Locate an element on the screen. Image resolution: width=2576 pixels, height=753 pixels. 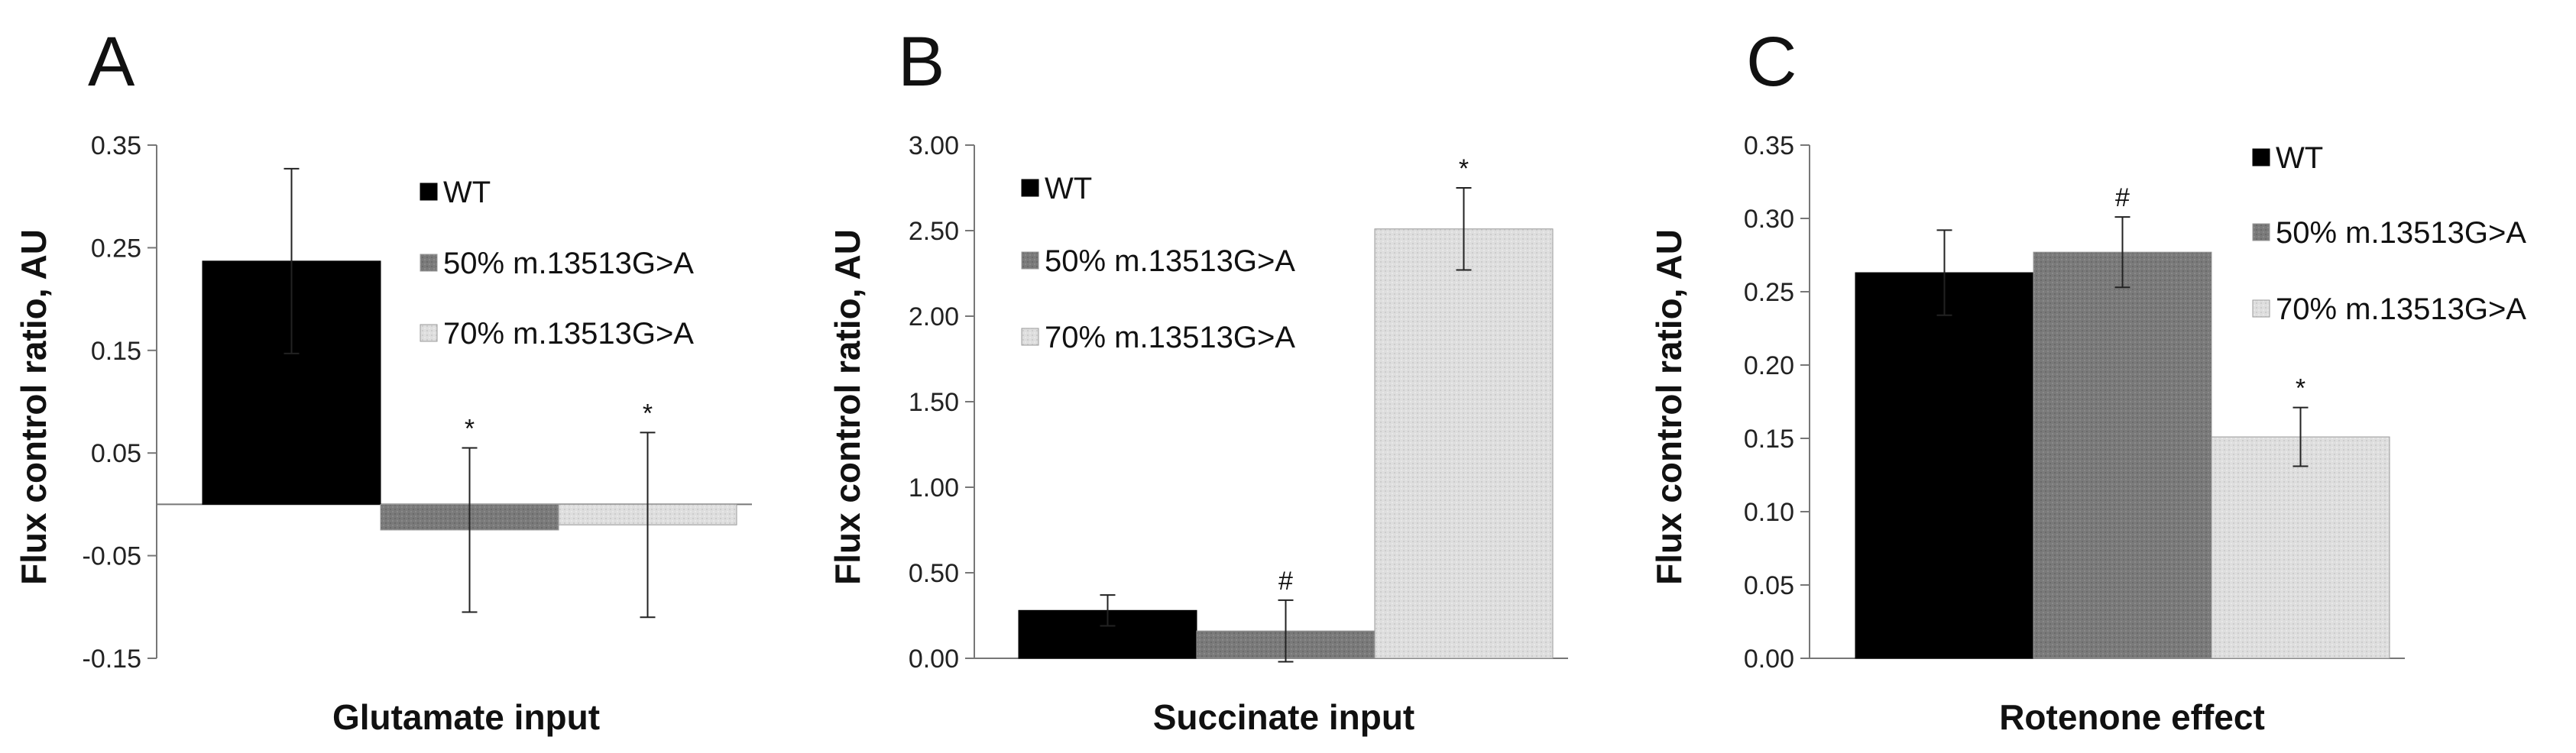
y-tick-label: 2.50 is located at coordinates (934, 231).